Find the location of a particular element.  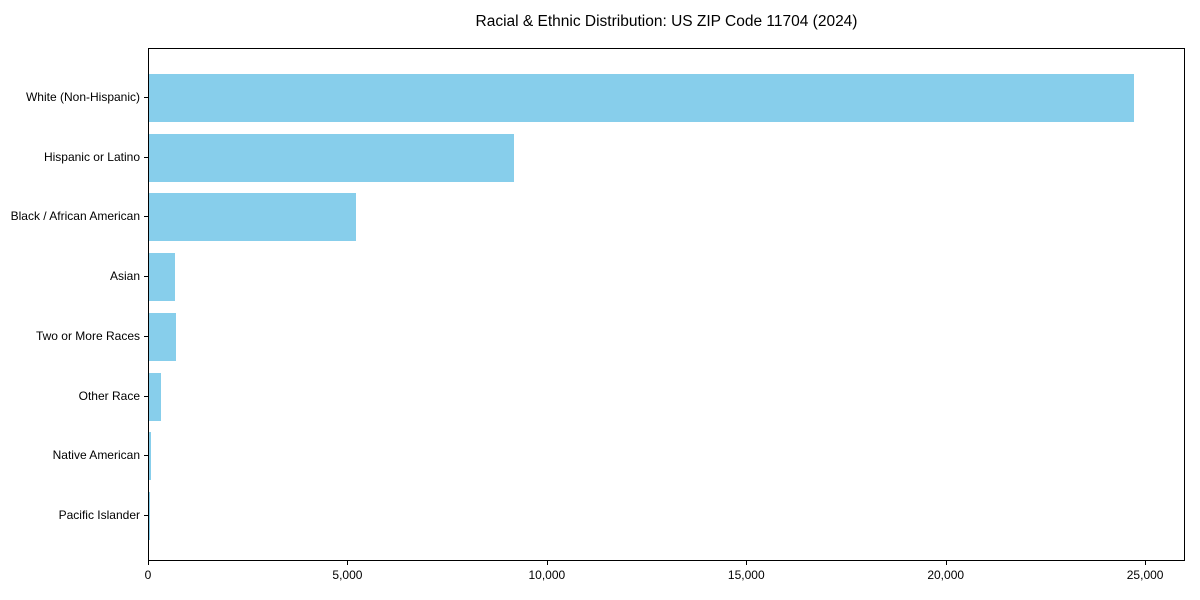

y-axis-category-label: White (Non-Hispanic) is located at coordinates (82, 97).